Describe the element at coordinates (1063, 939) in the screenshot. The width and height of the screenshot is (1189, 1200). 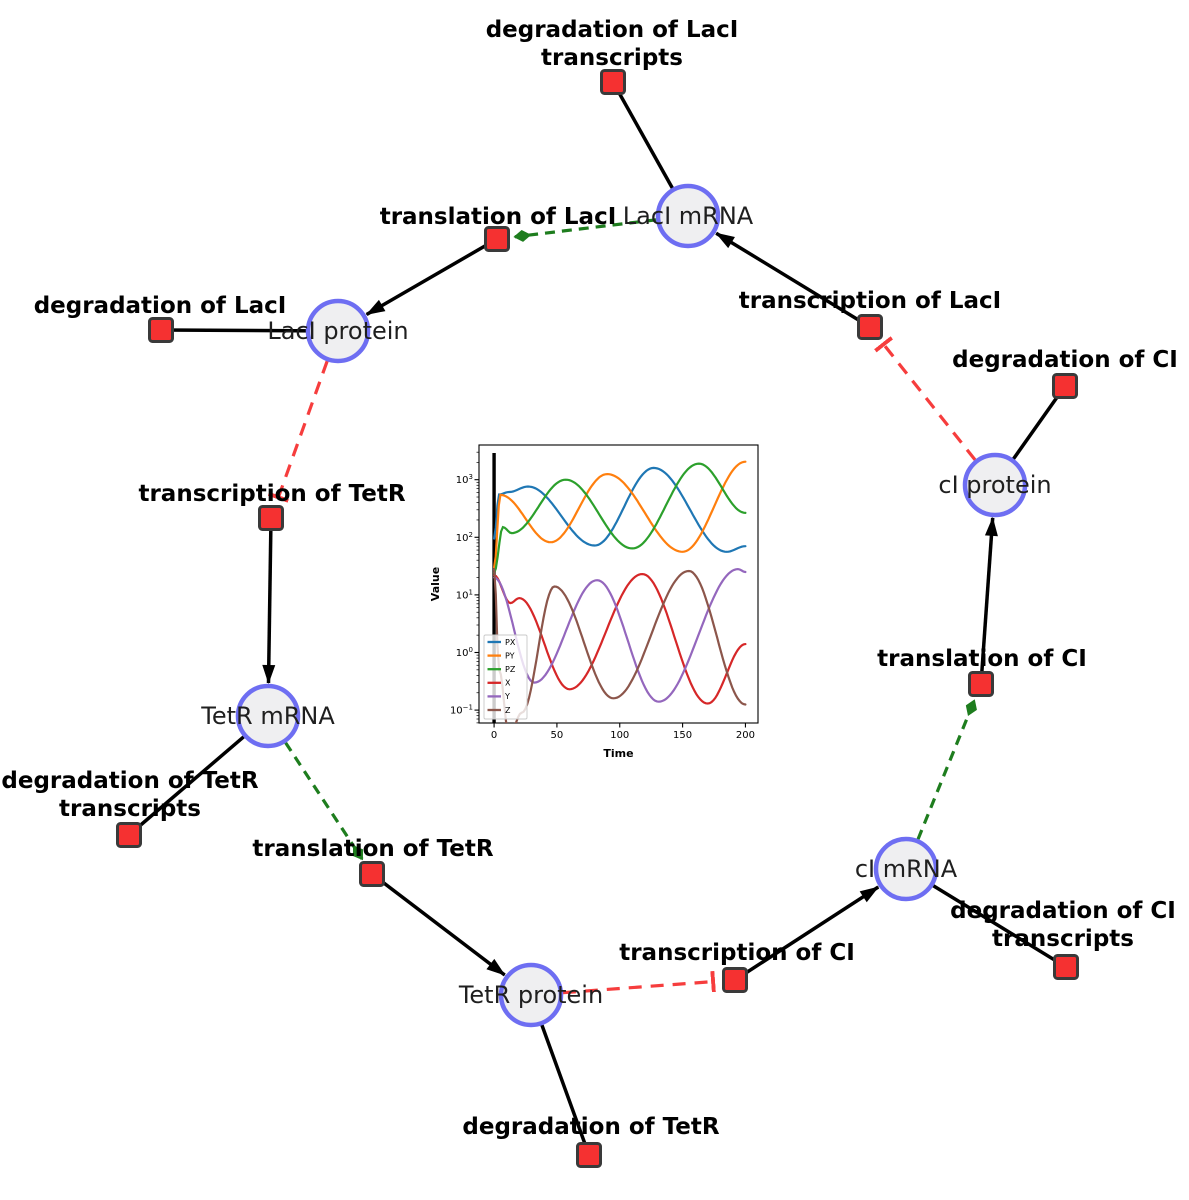
I see `reaction-label-deg-ci-tx: transcripts` at that location.